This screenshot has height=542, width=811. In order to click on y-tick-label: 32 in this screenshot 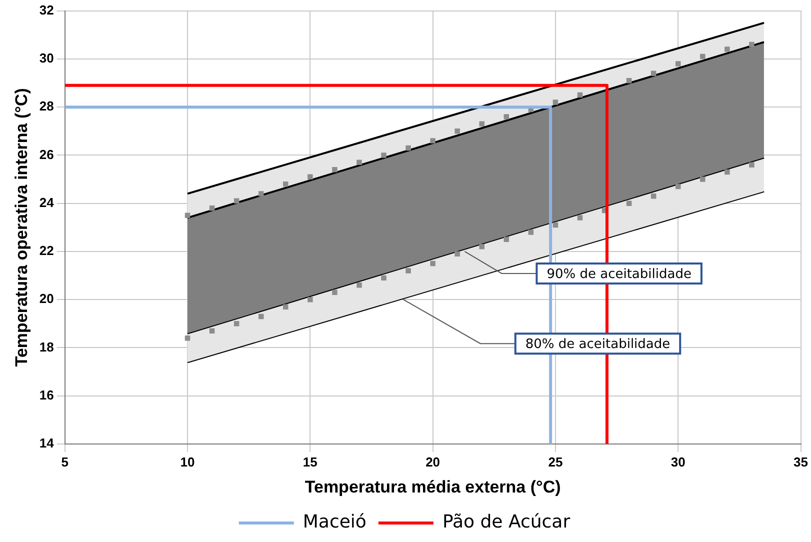, I will do `click(46, 10)`.